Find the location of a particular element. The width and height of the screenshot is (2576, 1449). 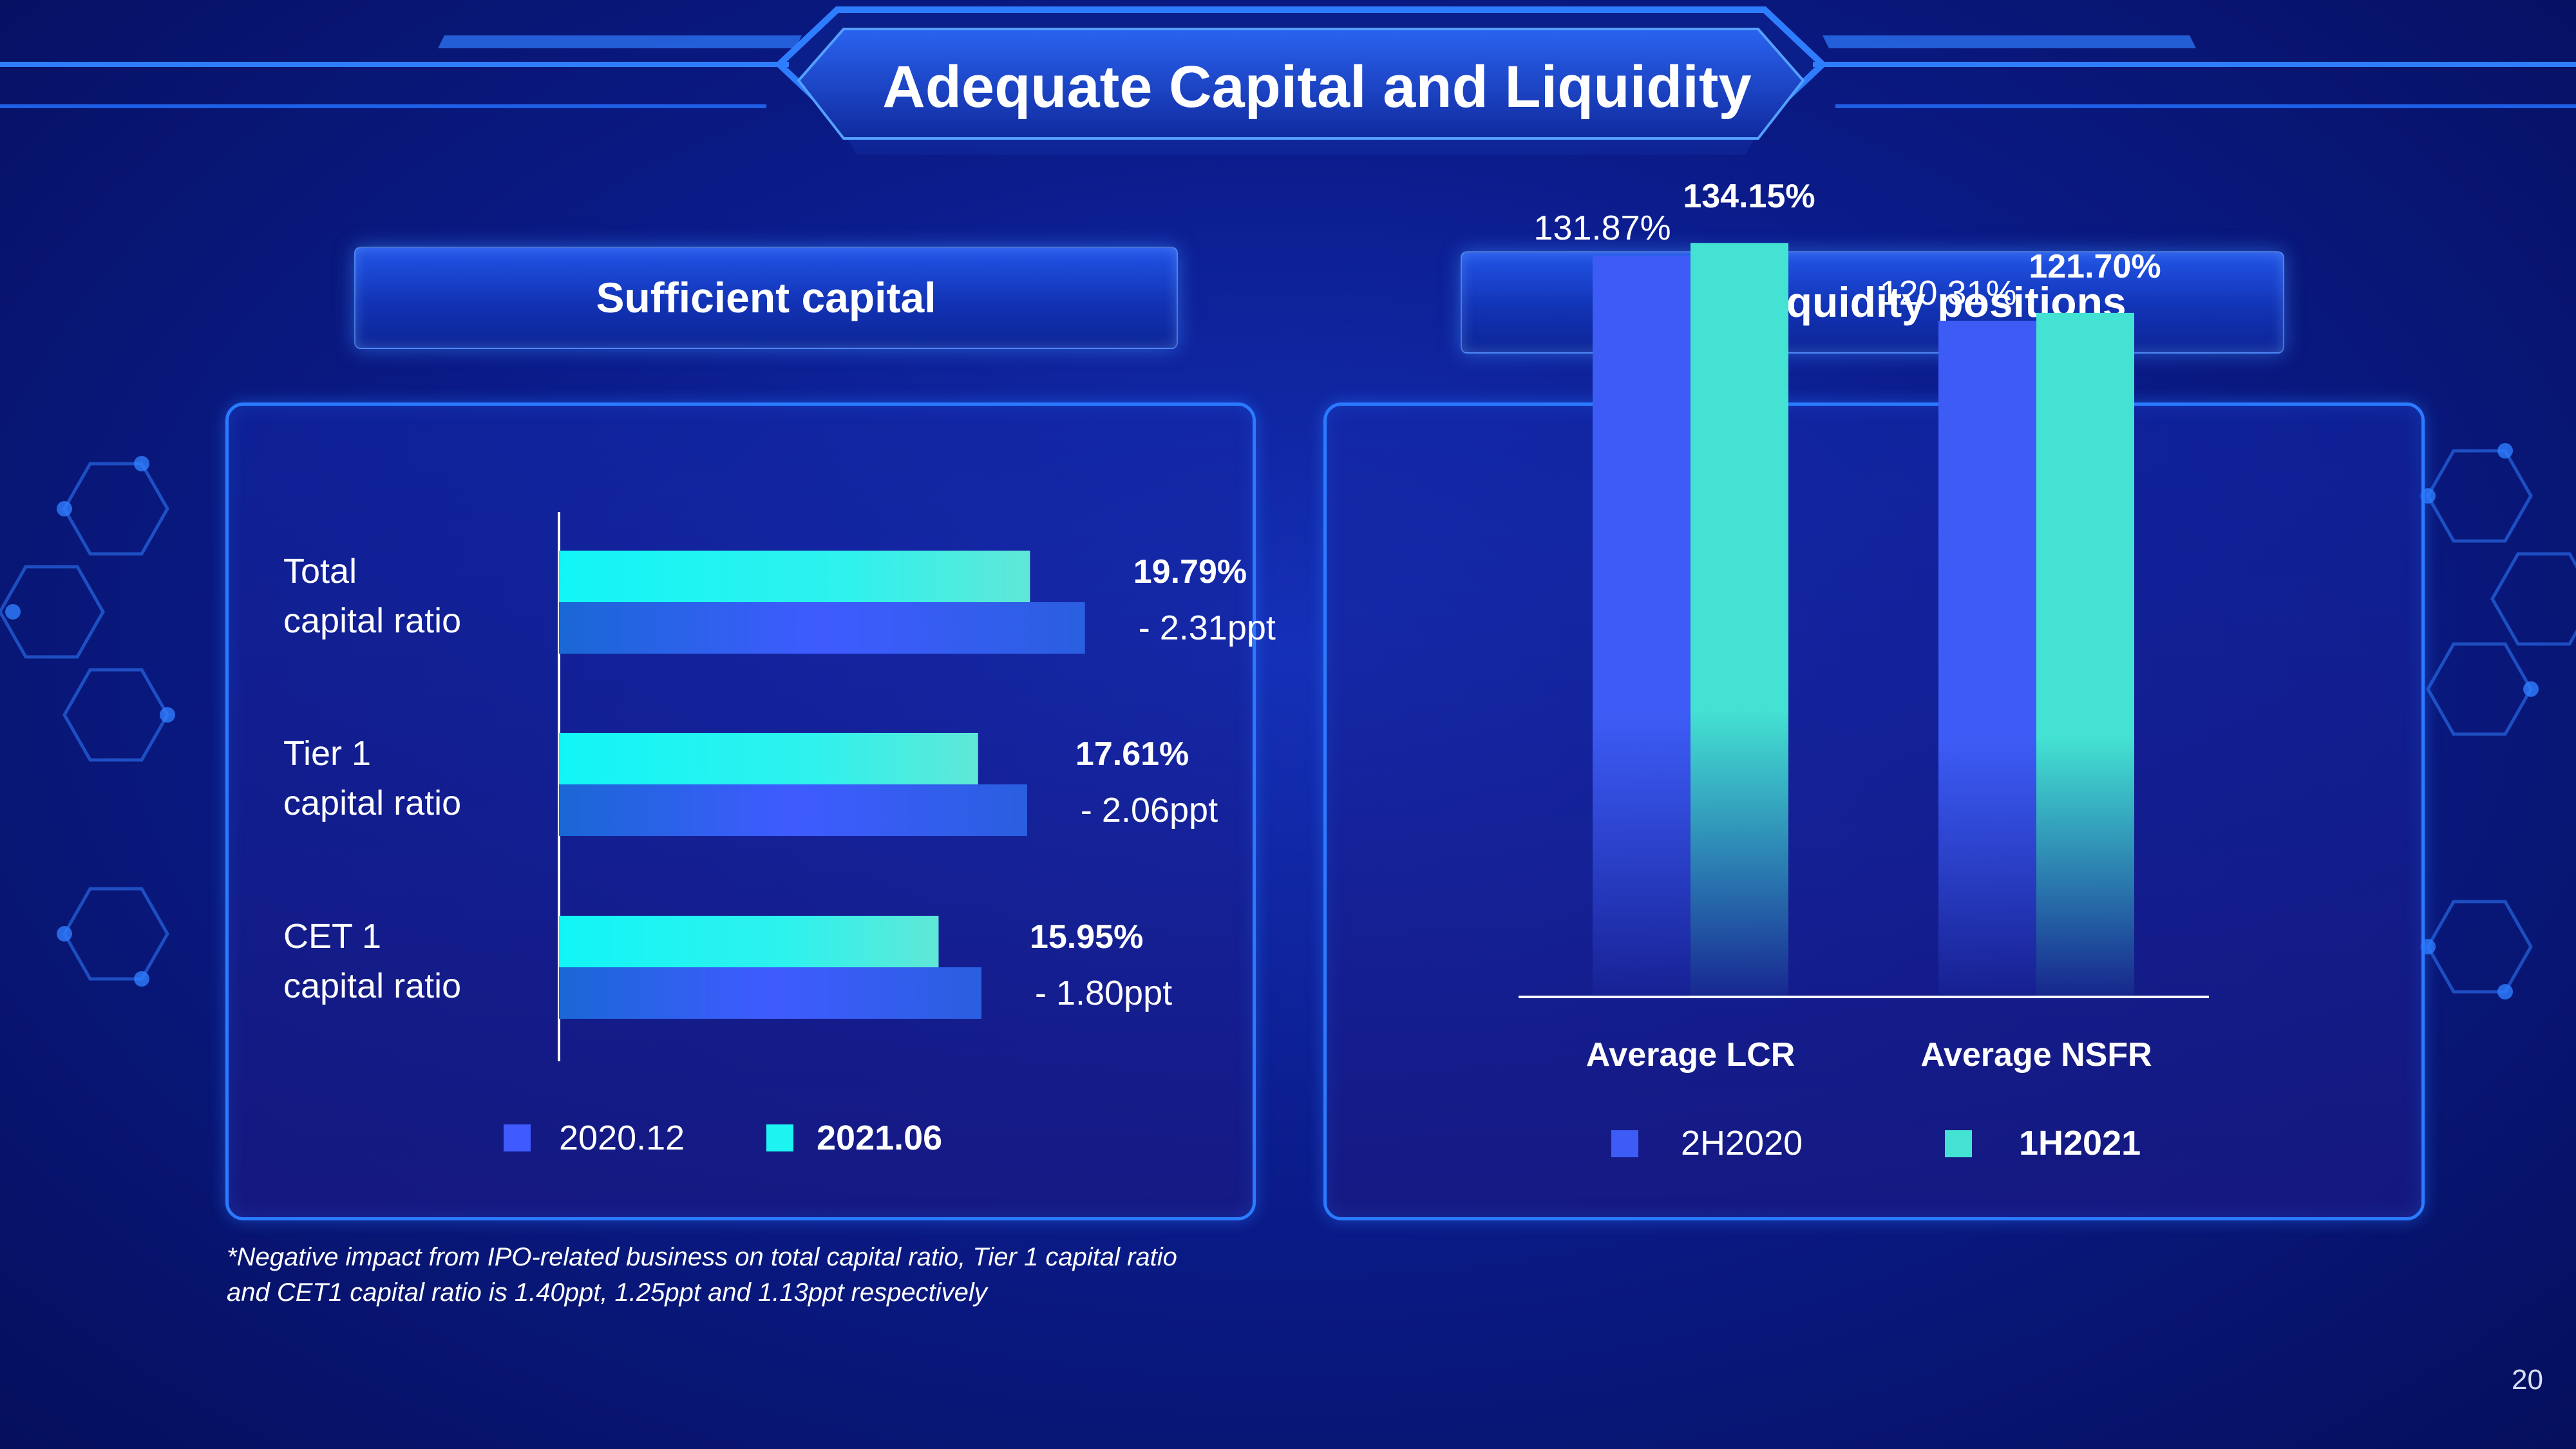

left-section-heading: Sufficient capital is located at coordinates (766, 297).